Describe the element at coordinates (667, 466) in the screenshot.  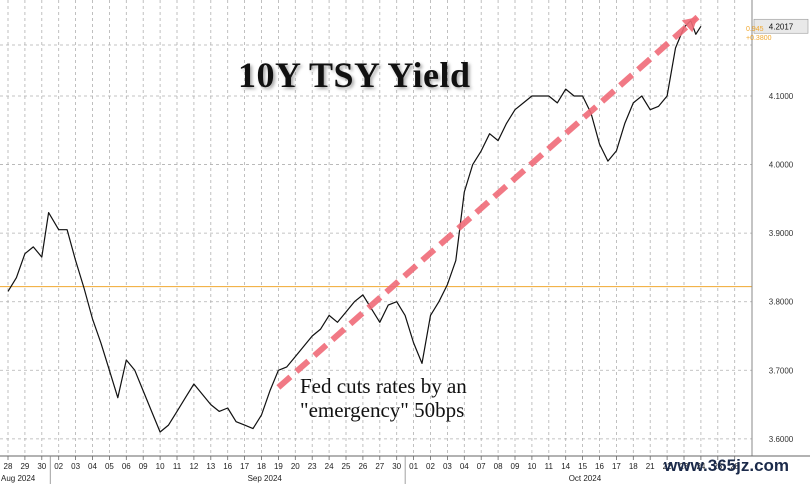
I see `x-tick-label: 22` at that location.